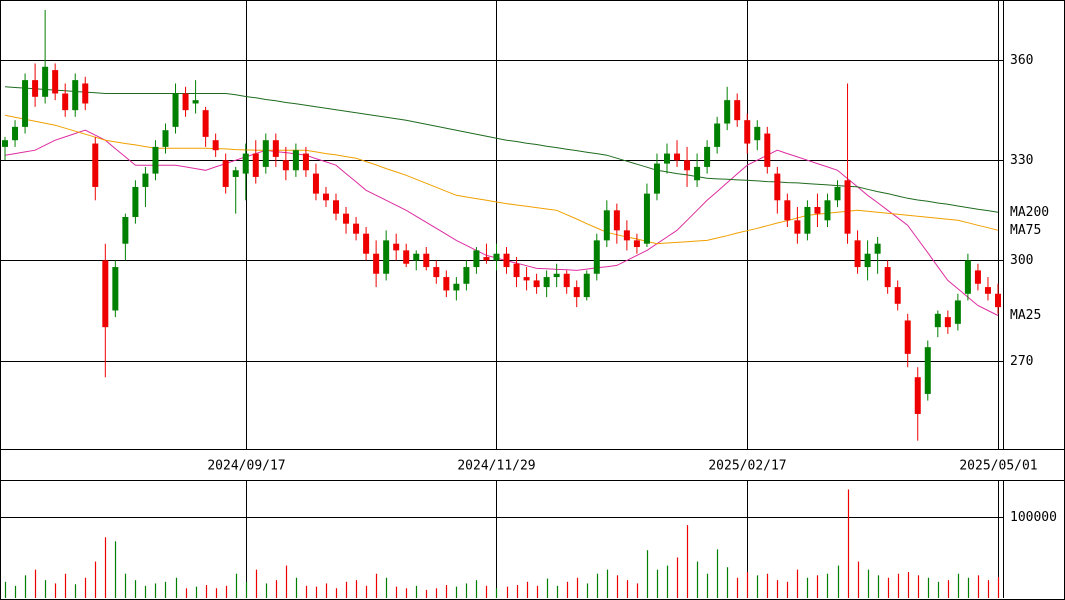 This screenshot has width=1065, height=600. What do you see at coordinates (1033, 517) in the screenshot?
I see `y-tick-label: 100000` at bounding box center [1033, 517].